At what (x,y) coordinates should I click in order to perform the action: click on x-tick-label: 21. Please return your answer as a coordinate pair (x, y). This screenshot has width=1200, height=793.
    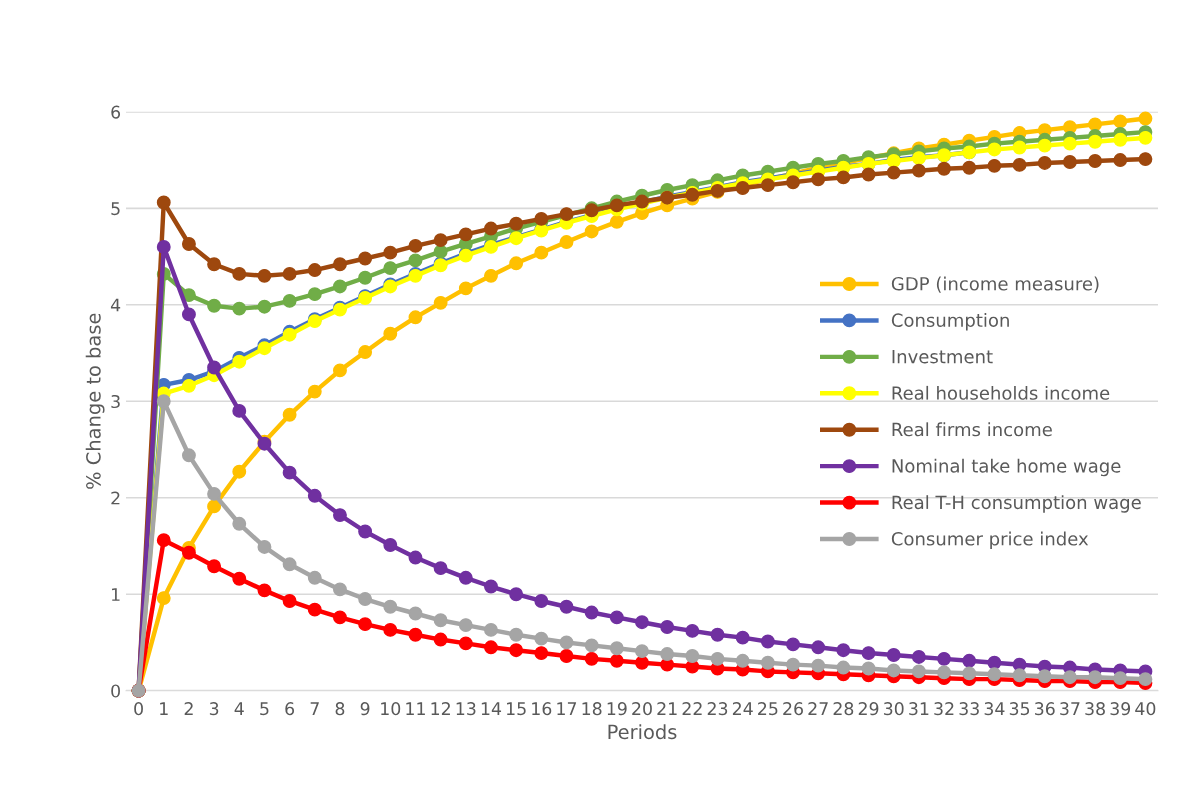
    Looking at the image, I should click on (667, 709).